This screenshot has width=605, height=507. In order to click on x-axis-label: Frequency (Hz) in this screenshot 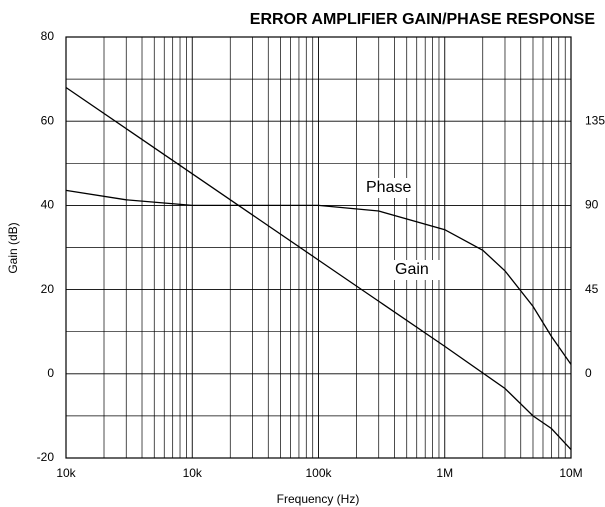, I will do `click(318, 499)`.